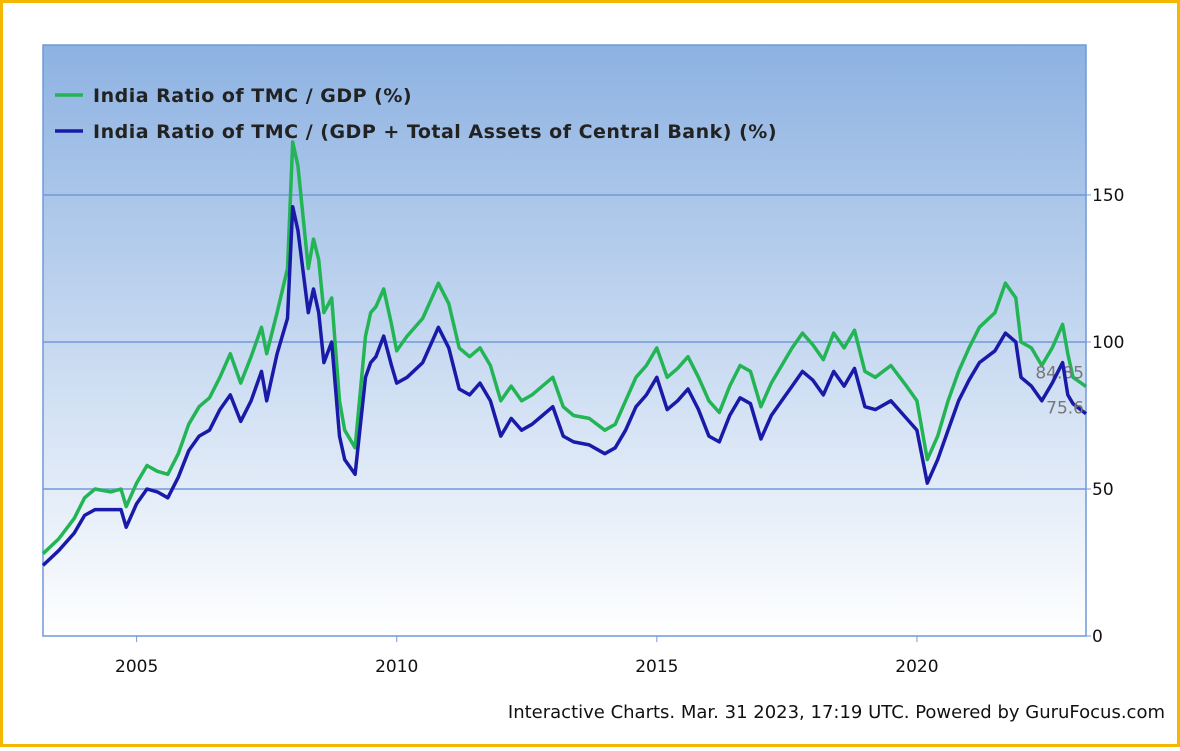 Image resolution: width=1180 pixels, height=751 pixels. I want to click on x-tick-label: 2015, so click(656, 667).